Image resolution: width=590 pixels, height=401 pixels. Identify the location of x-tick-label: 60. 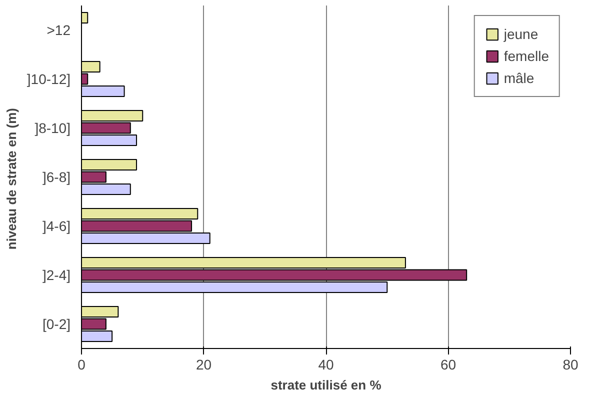
(448, 364).